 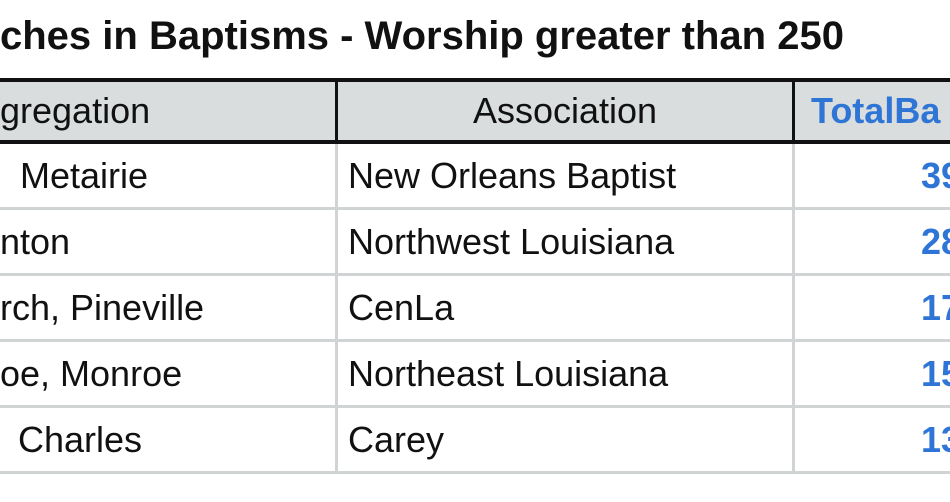 What do you see at coordinates (563, 175) in the screenshot?
I see `table-cell: New Orleans Baptist` at bounding box center [563, 175].